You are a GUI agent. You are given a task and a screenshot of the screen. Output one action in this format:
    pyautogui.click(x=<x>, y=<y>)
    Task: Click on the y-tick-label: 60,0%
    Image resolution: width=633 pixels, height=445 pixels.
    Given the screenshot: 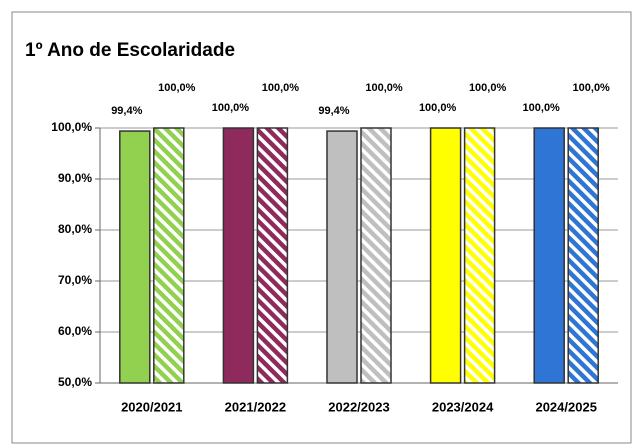 What is the action you would take?
    pyautogui.click(x=75, y=331)
    